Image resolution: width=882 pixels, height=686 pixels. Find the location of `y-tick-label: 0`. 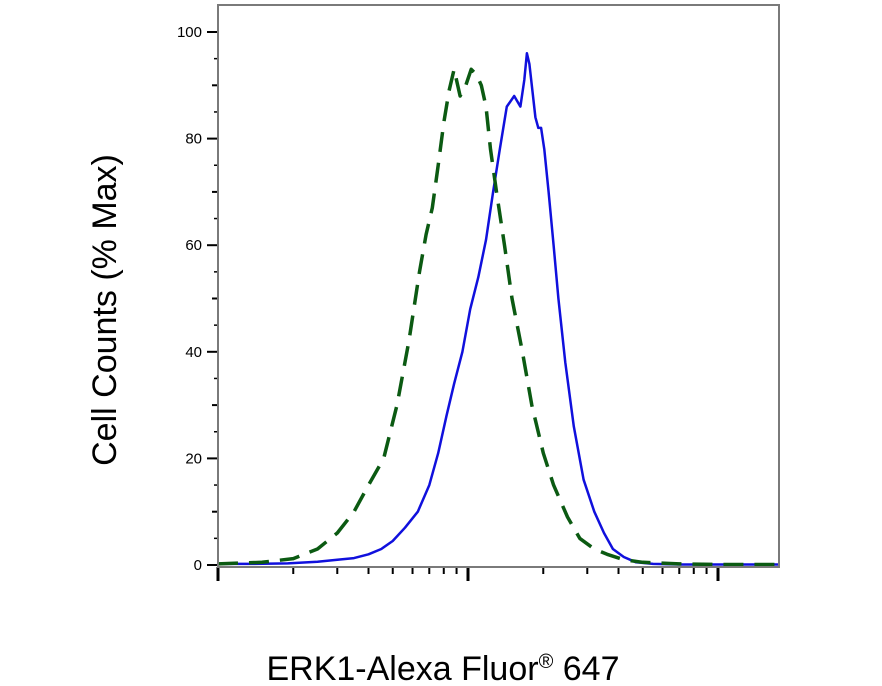

y-tick-label: 0 is located at coordinates (198, 565).